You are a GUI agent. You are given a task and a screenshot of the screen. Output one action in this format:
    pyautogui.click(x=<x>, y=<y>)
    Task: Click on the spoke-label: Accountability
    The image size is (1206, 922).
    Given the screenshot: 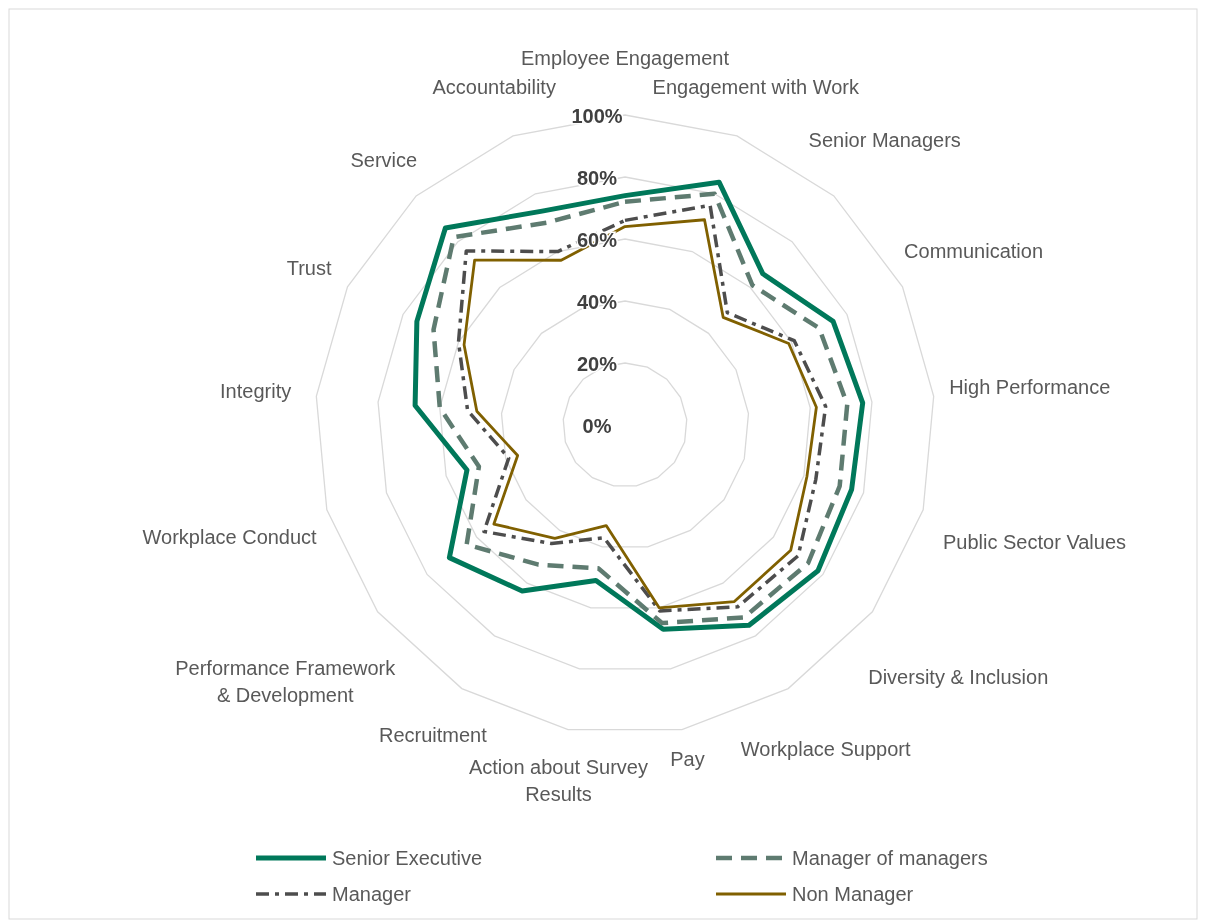 What is the action you would take?
    pyautogui.click(x=494, y=87)
    